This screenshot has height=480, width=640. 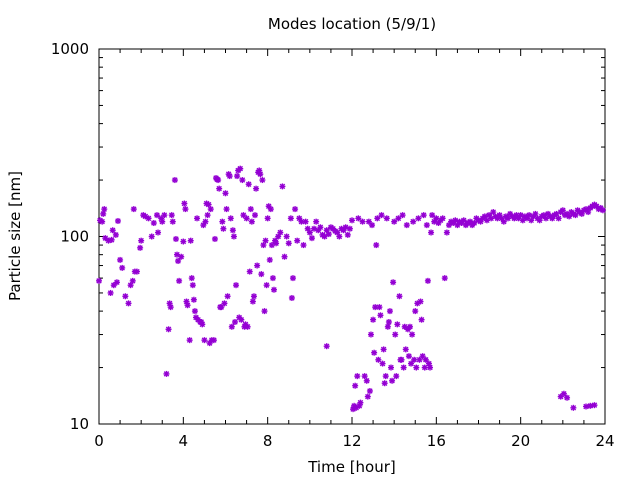 I want to click on x-tick-label: 16, so click(x=436, y=441).